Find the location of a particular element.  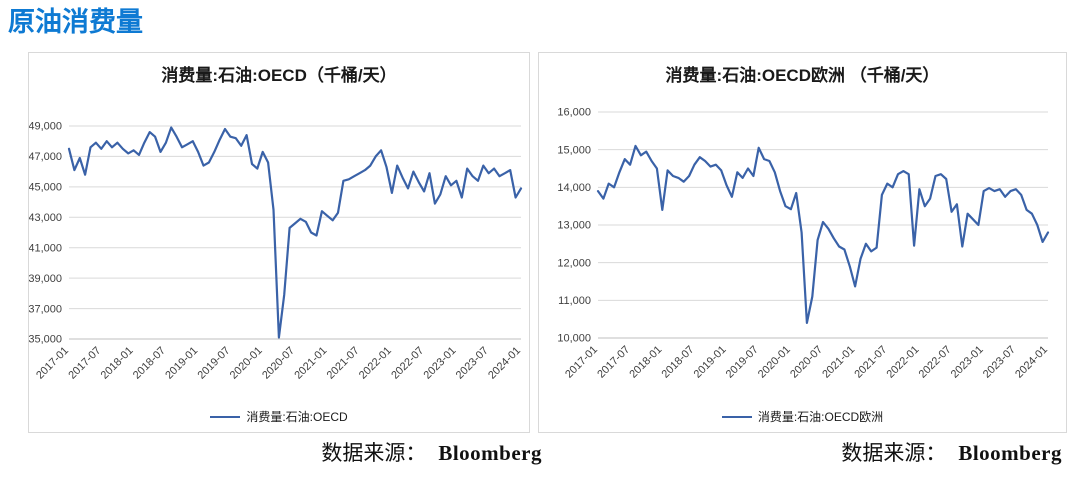

chart-title-oecd: 消费量:石油:OECD（千桶/天） is located at coordinates (279, 75).